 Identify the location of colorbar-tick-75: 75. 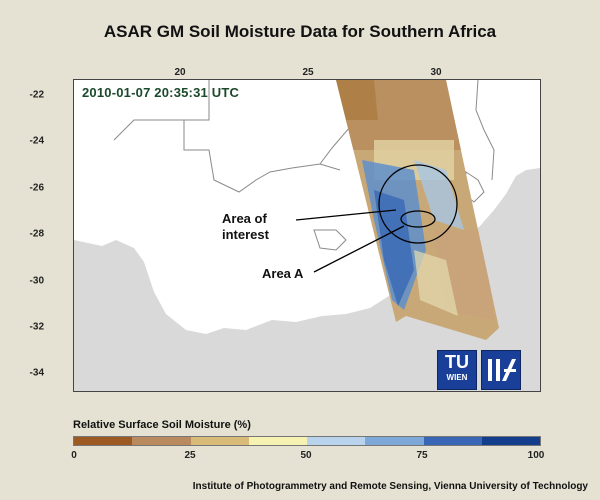
(422, 455).